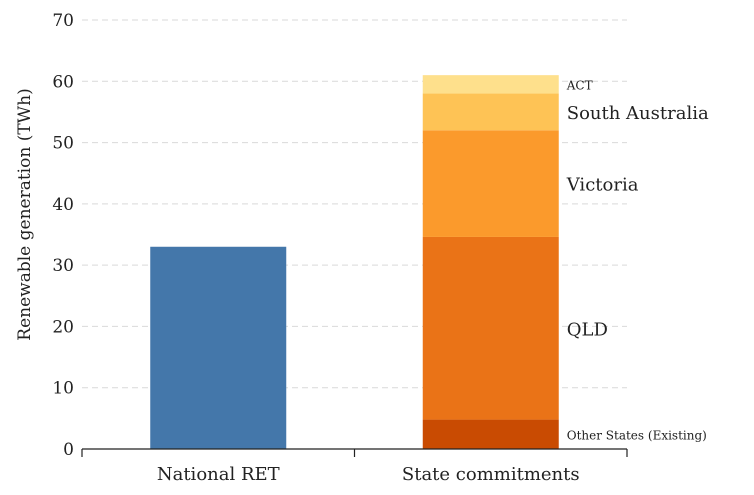 The image size is (754, 495). I want to click on y-tick-label: 0, so click(68, 450).